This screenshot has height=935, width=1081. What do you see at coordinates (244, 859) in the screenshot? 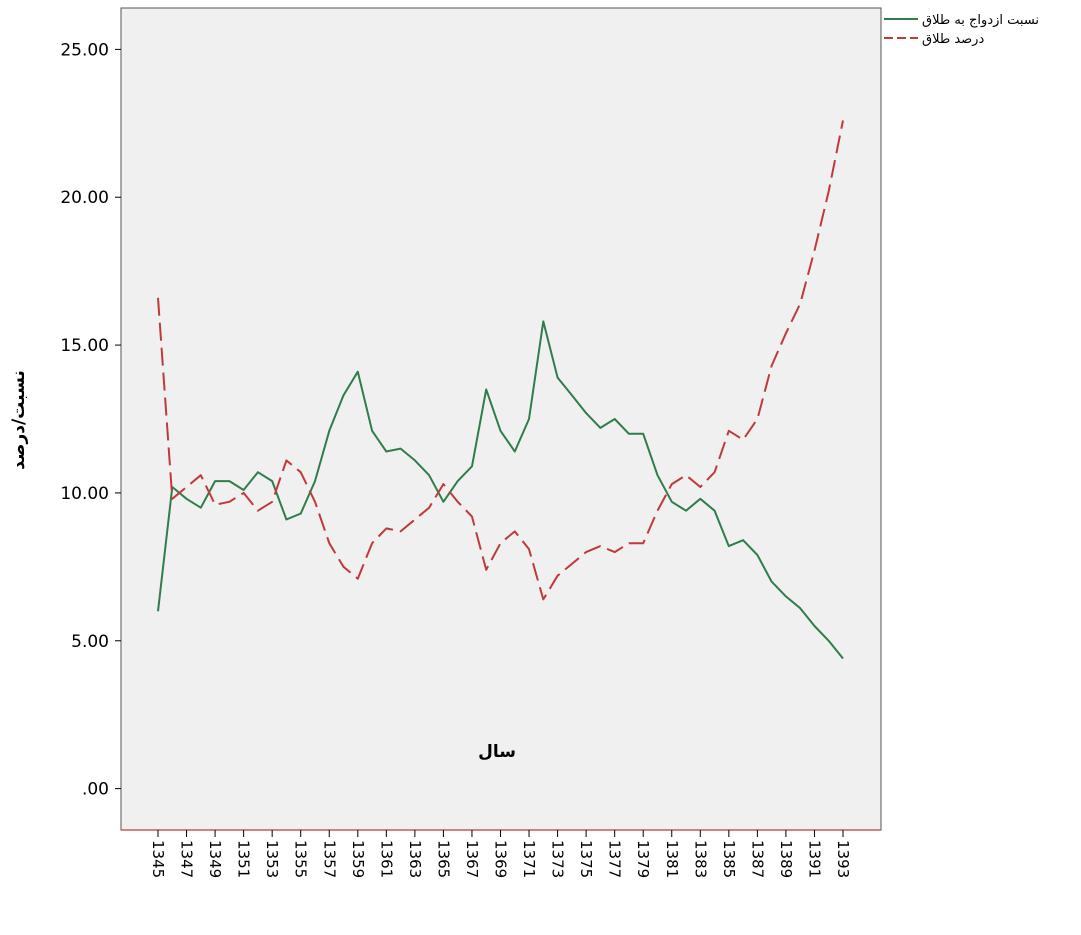
I see `x-tick-label: 1351` at bounding box center [244, 859].